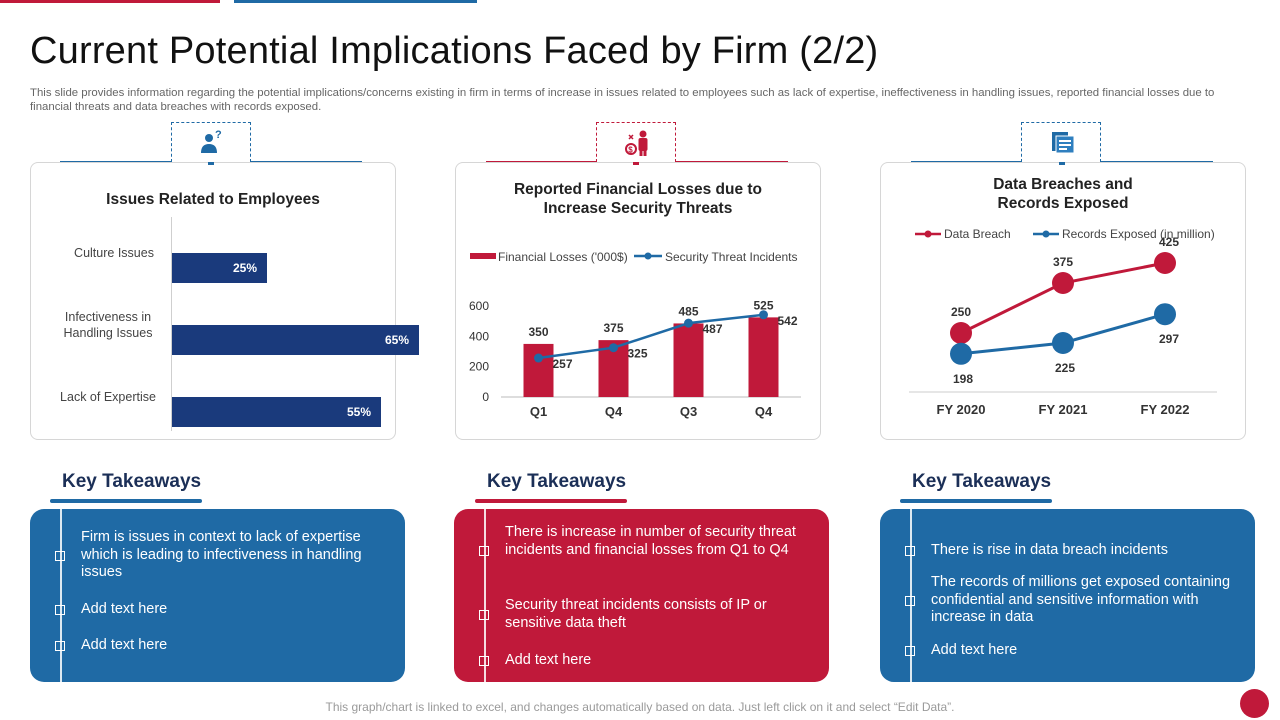 The height and width of the screenshot is (720, 1280). Describe the element at coordinates (1165, 409) in the screenshot. I see `breach-x-tick-label-2: FY 2022` at that location.